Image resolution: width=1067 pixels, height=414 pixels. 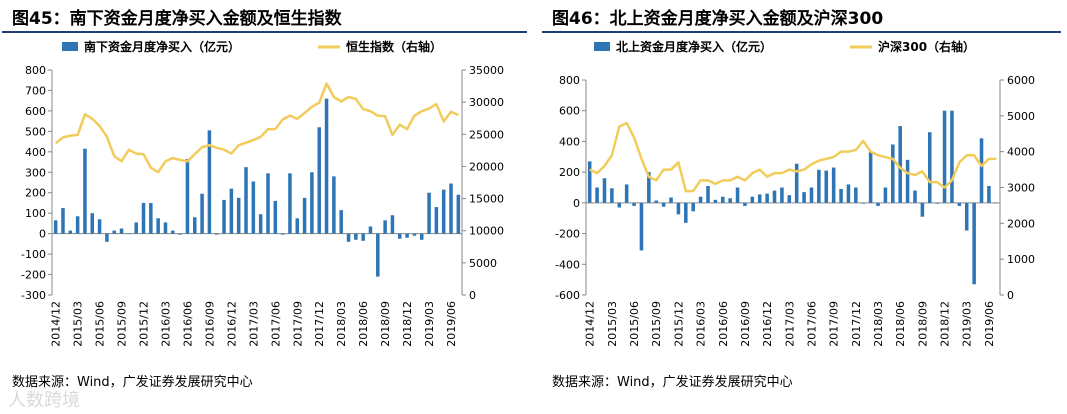 What do you see at coordinates (486, 70) in the screenshot?
I see `y-right-tick-label: 35000` at bounding box center [486, 70].